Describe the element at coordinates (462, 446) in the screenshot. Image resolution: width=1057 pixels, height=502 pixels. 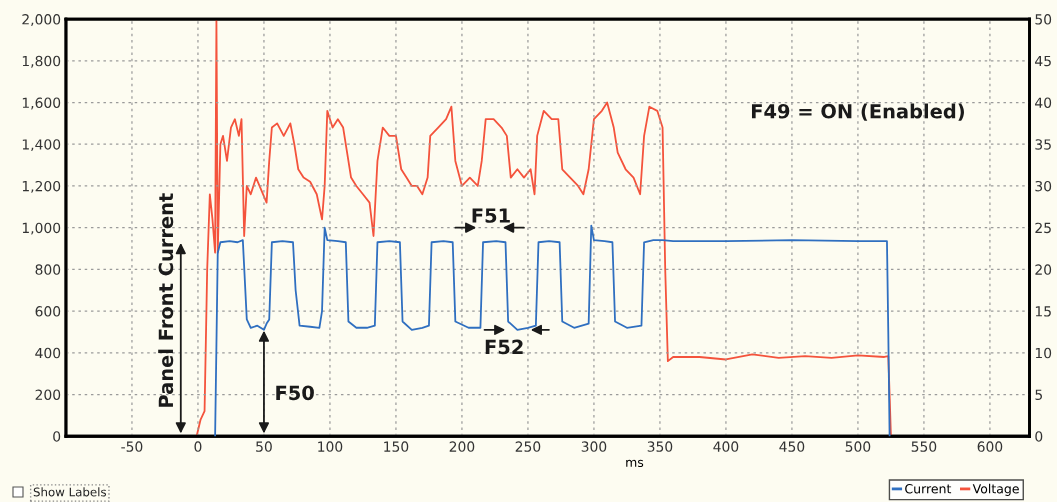
I see `x-tick-label: 200` at that location.